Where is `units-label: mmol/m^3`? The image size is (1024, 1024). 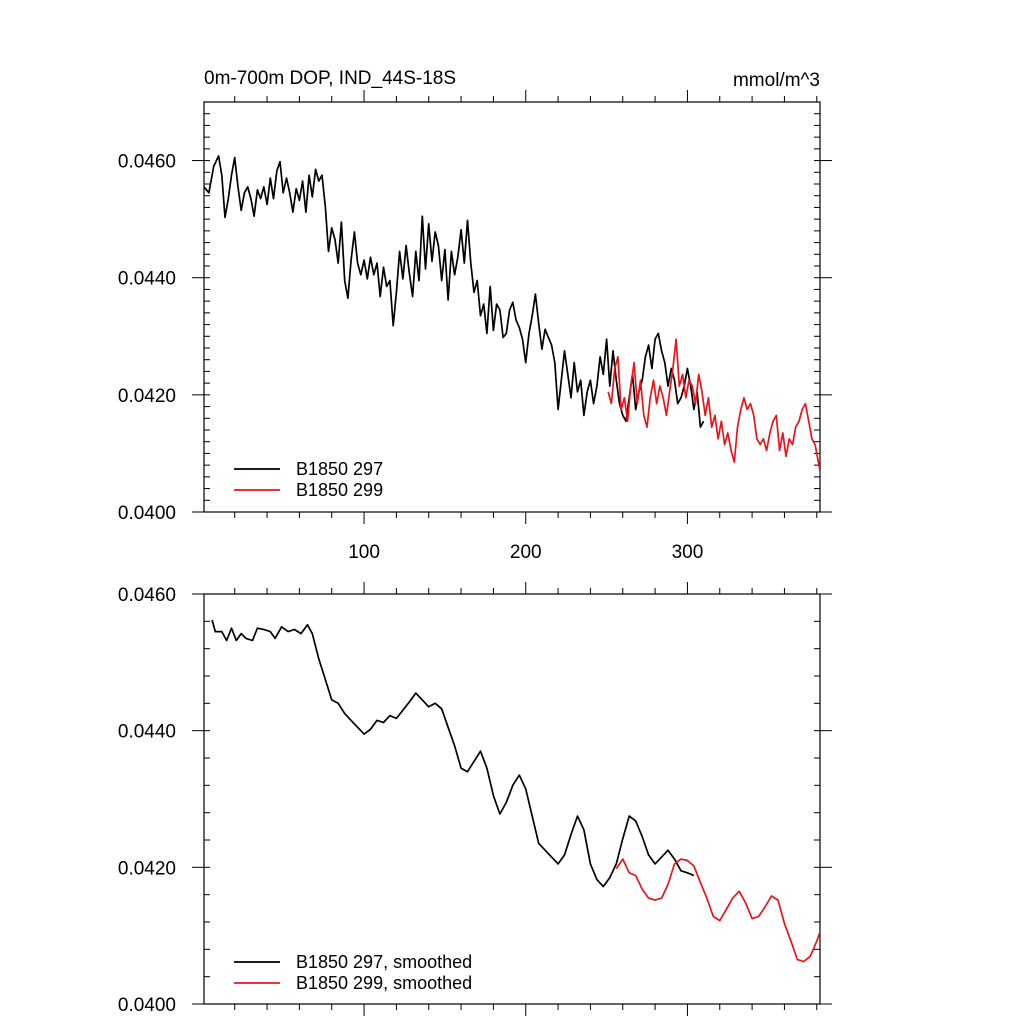
units-label: mmol/m^3 is located at coordinates (776, 80).